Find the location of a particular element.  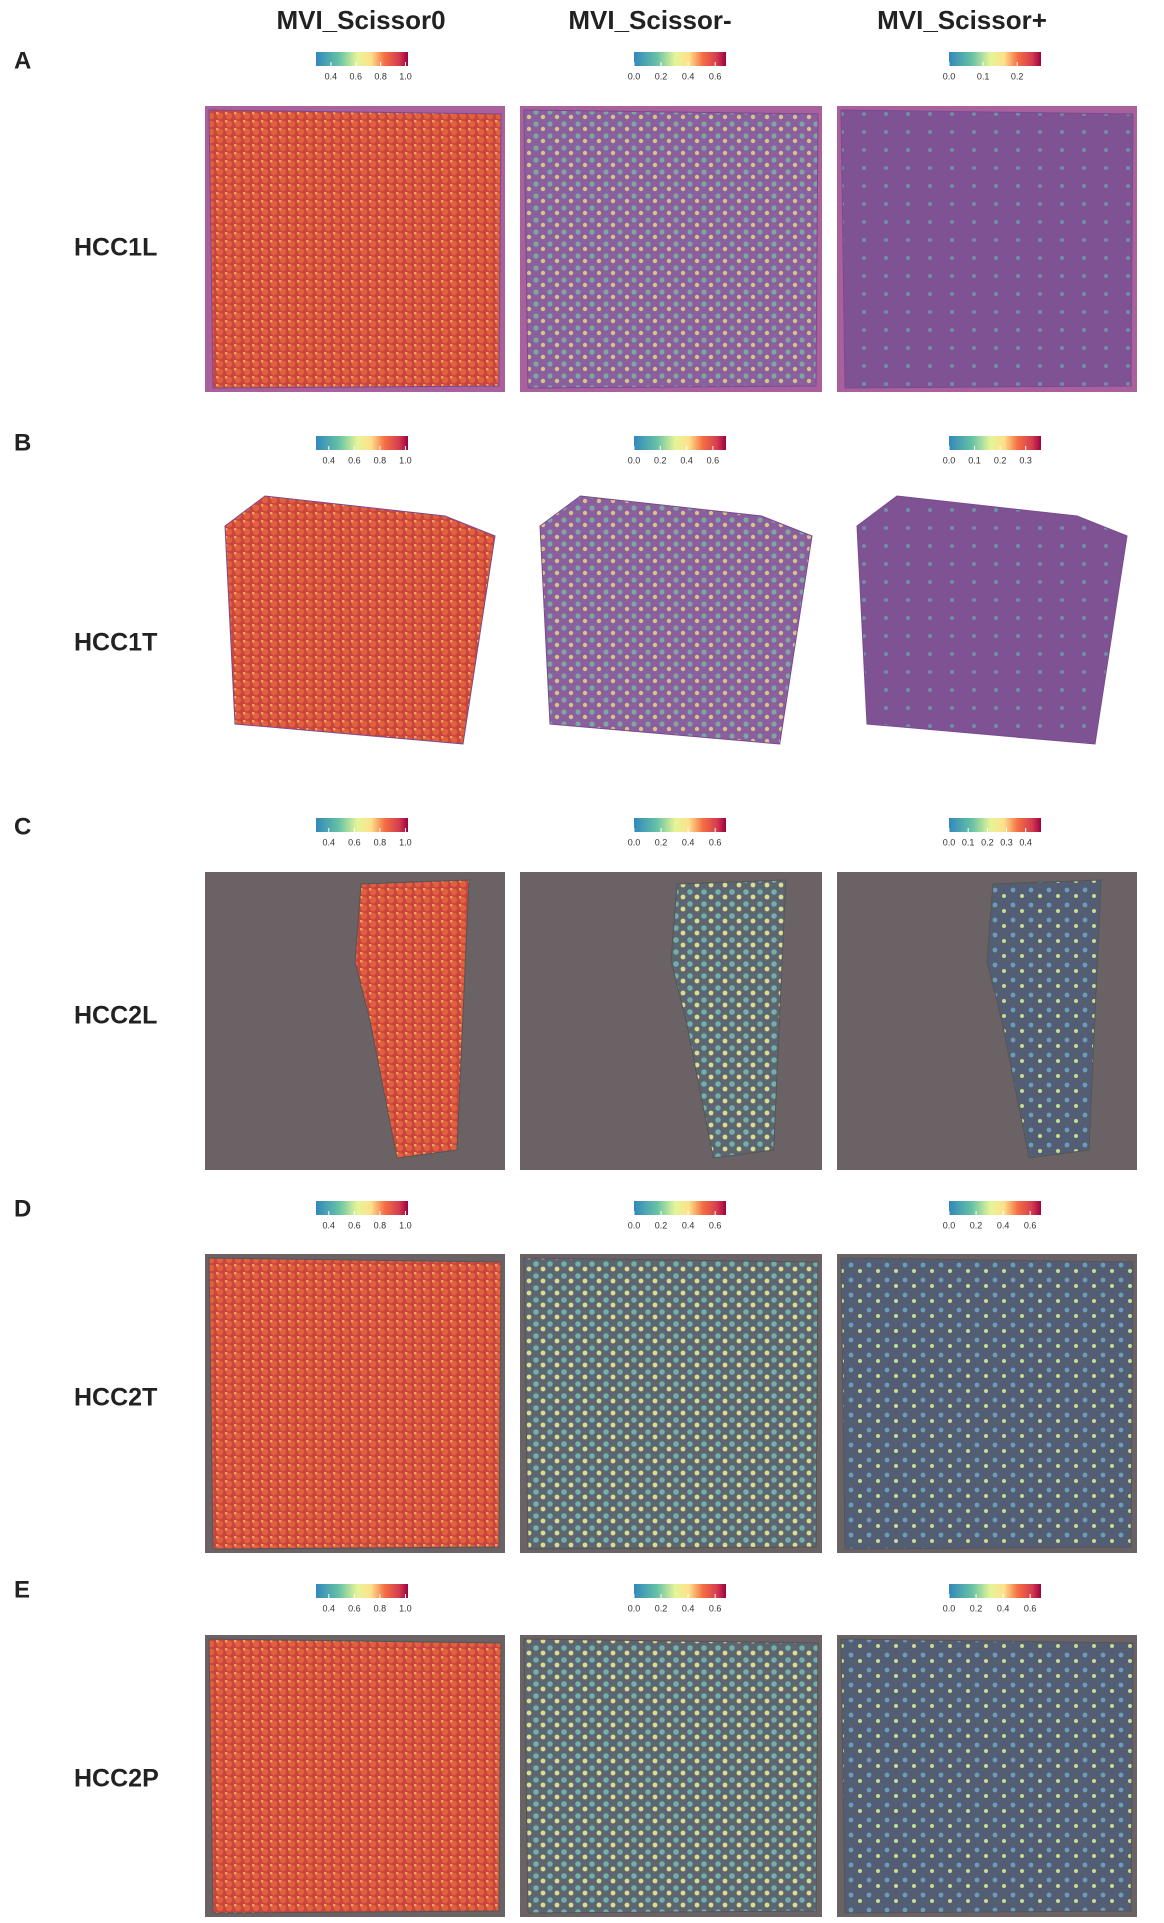

row-label: HCC1L is located at coordinates (115, 248).